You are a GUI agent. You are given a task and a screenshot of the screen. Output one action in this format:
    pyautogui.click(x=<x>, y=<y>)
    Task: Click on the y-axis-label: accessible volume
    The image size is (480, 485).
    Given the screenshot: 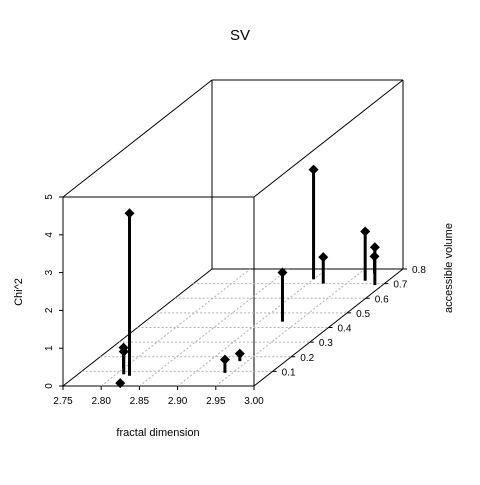 What is the action you would take?
    pyautogui.click(x=449, y=268)
    